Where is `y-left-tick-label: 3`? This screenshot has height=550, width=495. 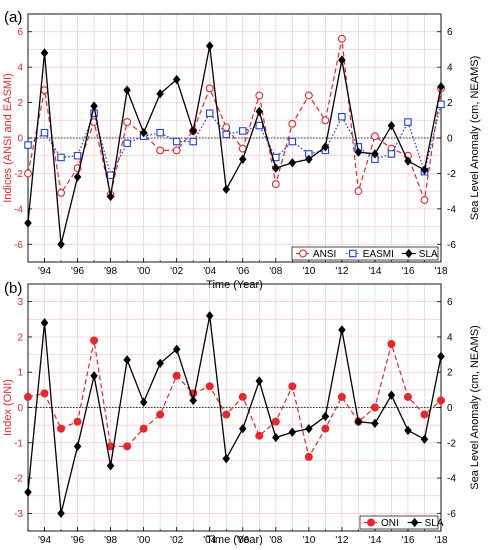 y-left-tick-label: 3 is located at coordinates (20, 302).